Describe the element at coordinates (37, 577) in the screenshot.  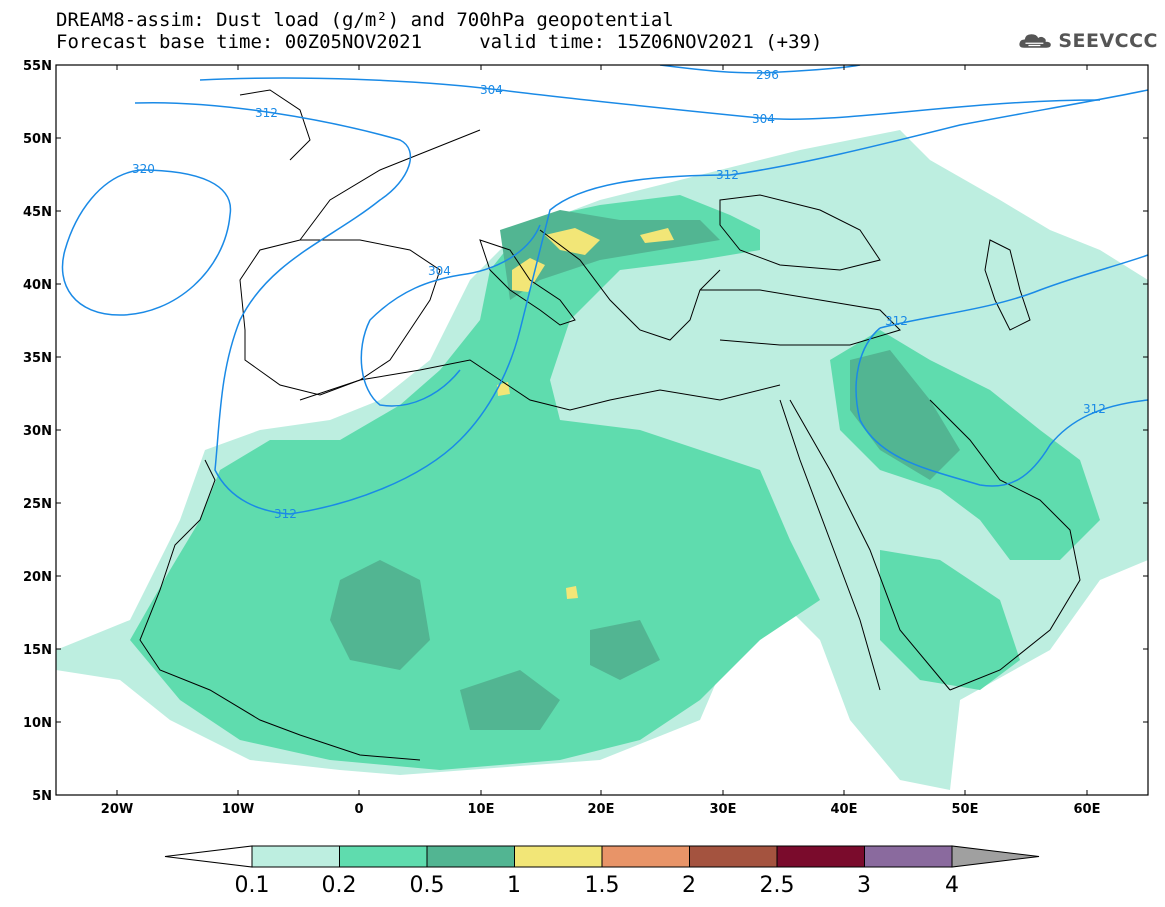
I see `lat-label: 20N` at that location.